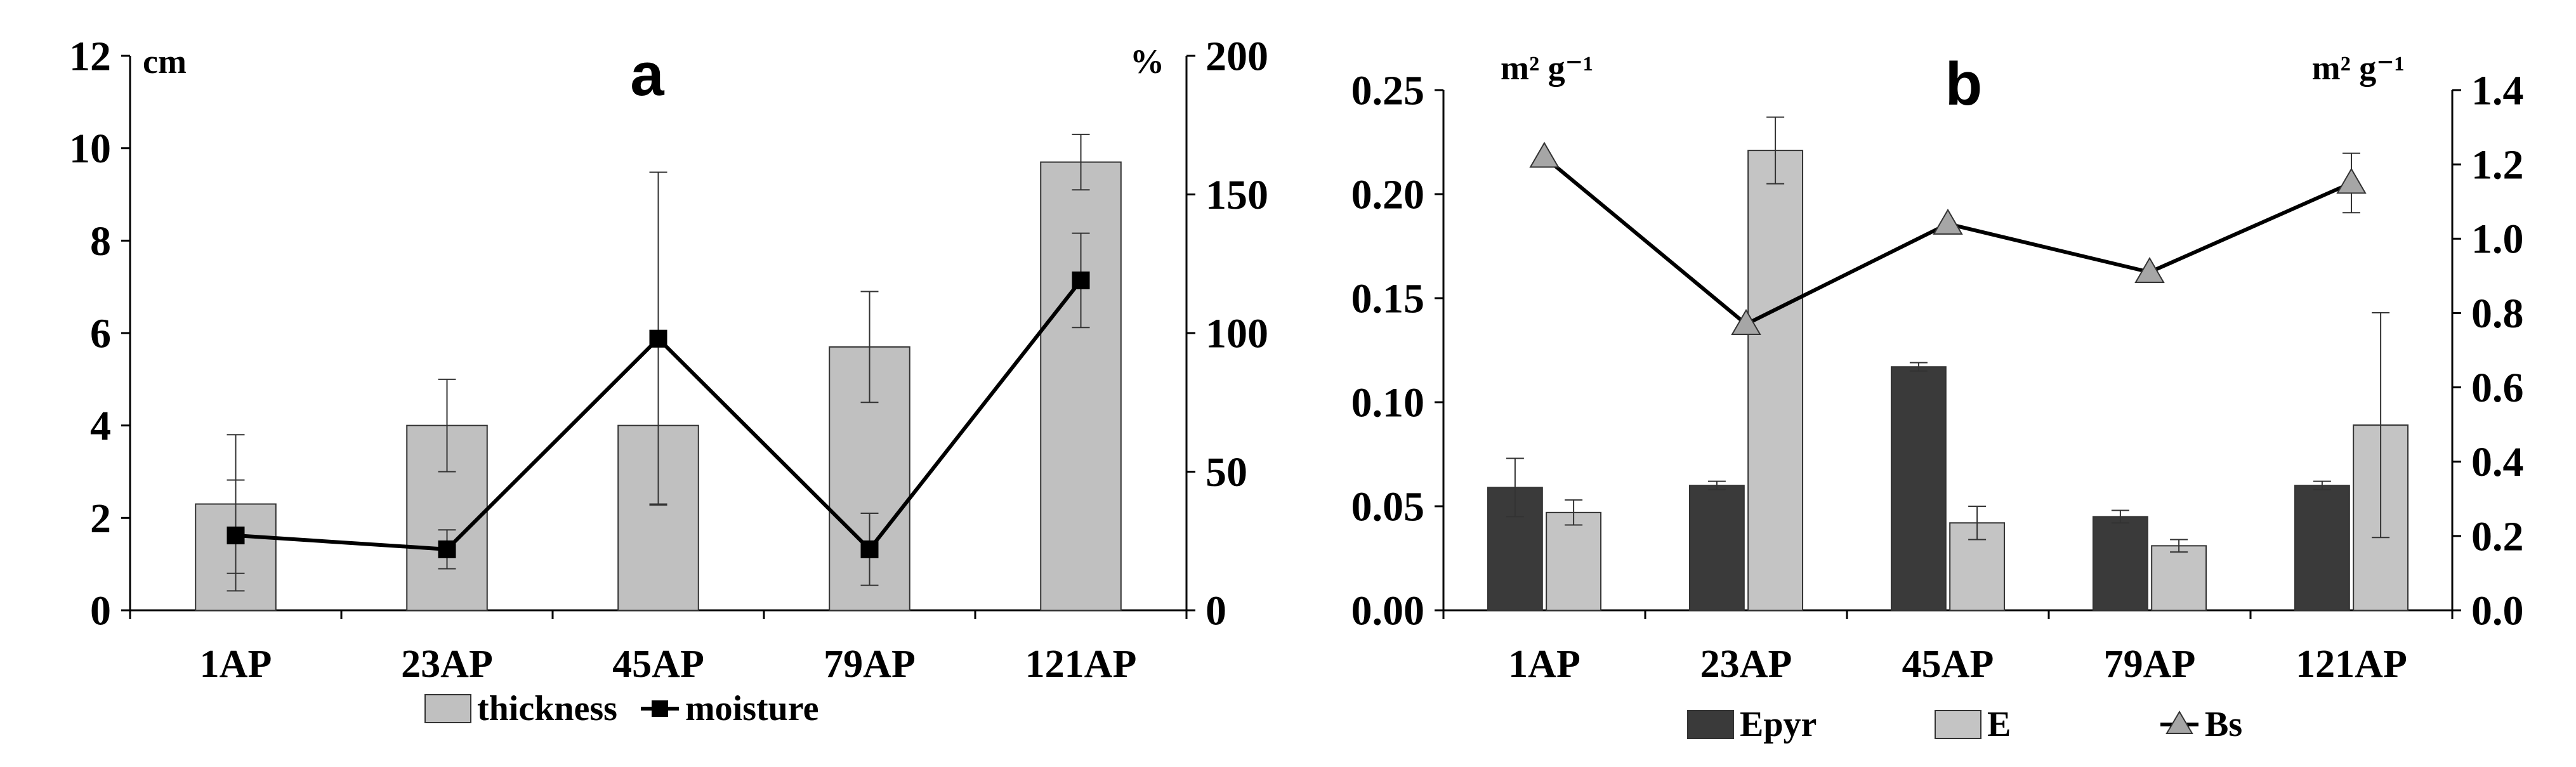 The height and width of the screenshot is (767, 2576). Describe the element at coordinates (2497, 388) in the screenshot. I see `panel-b-right-tick-label: 0.6` at that location.